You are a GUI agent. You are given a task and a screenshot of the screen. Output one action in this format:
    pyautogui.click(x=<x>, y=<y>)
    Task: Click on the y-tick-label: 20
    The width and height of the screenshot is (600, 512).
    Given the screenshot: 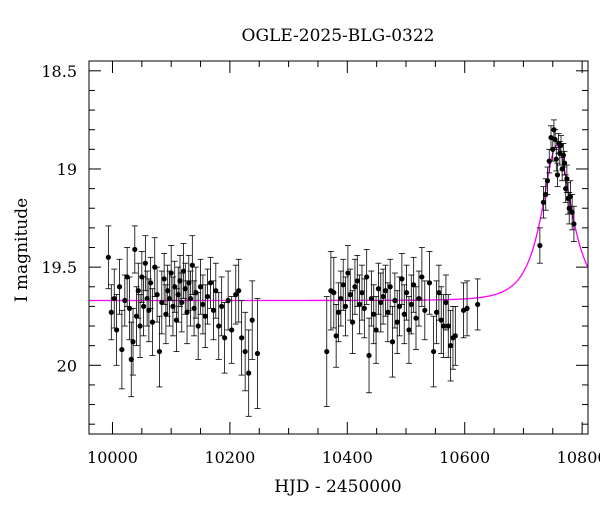 What is the action you would take?
    pyautogui.click(x=67, y=365)
    